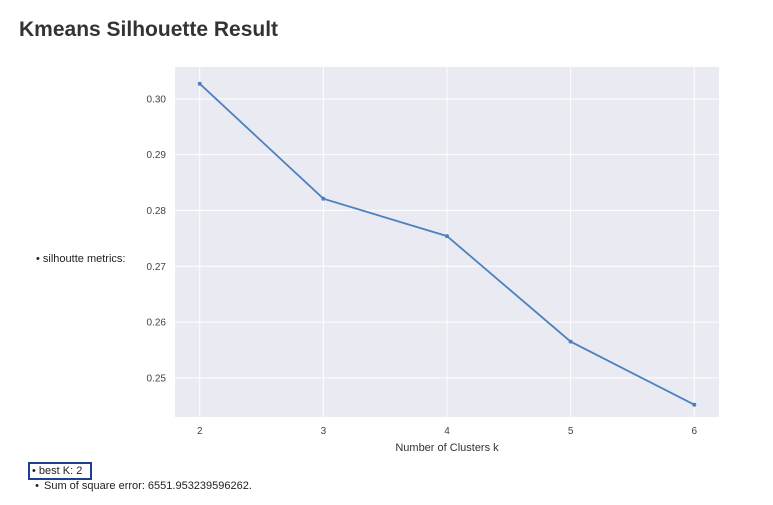 The image size is (773, 505). I want to click on y-tick-label: 0.26, so click(157, 323).